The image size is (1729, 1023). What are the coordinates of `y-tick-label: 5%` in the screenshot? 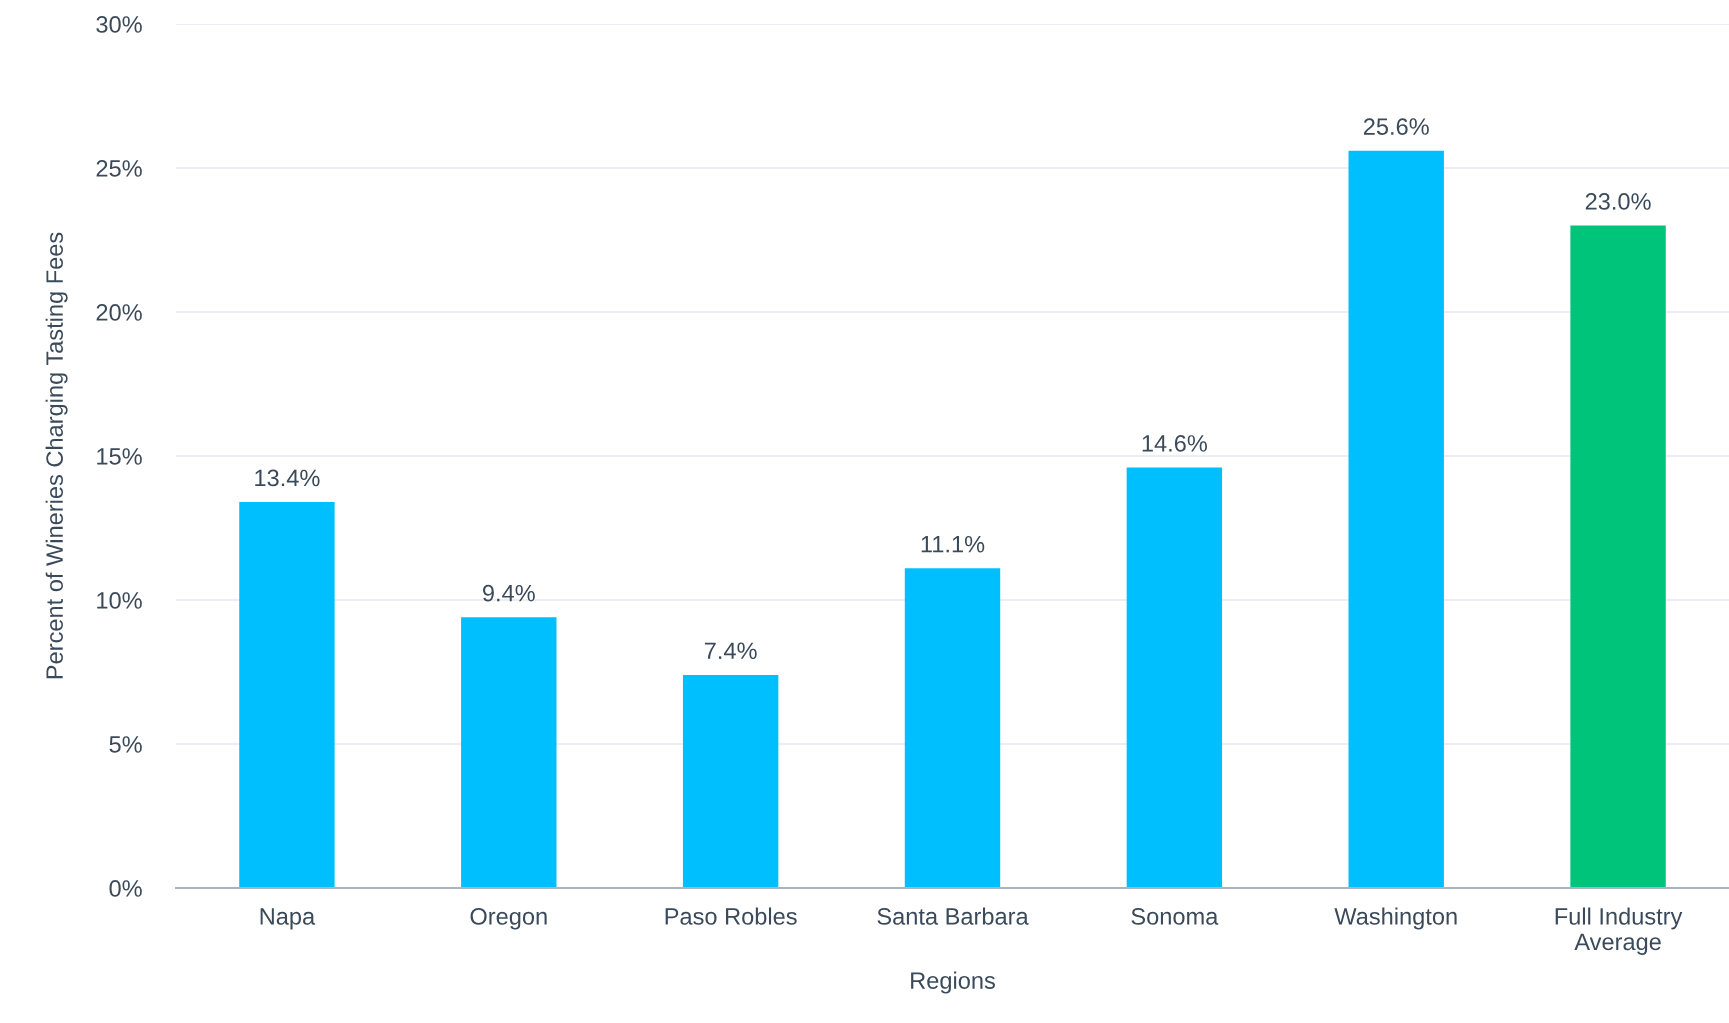 It's located at (125, 744).